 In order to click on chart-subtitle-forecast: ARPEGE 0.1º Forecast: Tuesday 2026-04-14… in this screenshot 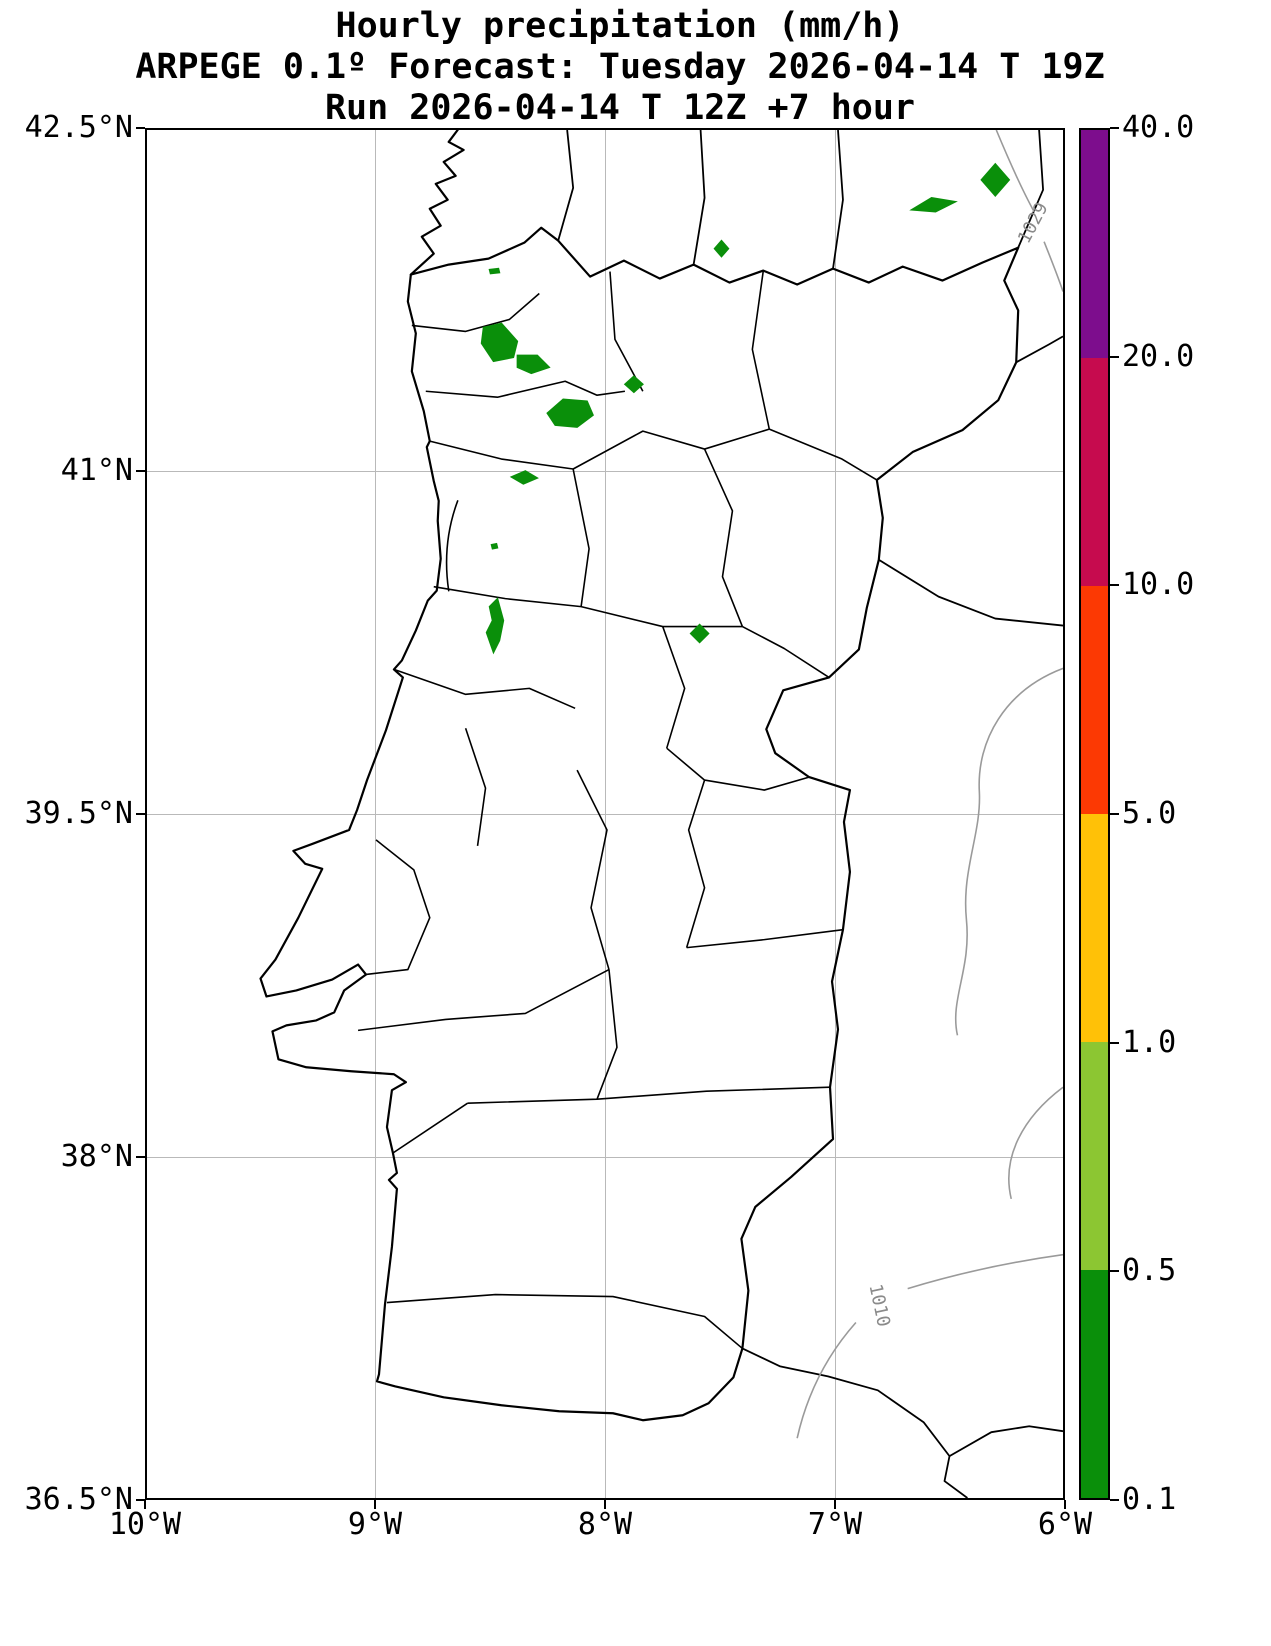, I will do `click(620, 67)`.